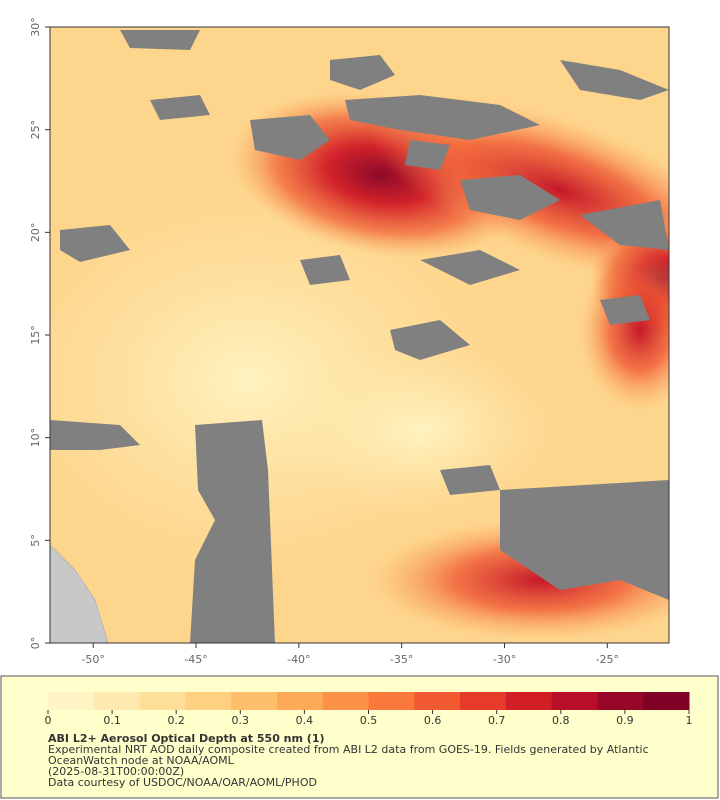 This screenshot has height=800, width=720. I want to click on colorbar-tick-label: 0.4, so click(305, 720).